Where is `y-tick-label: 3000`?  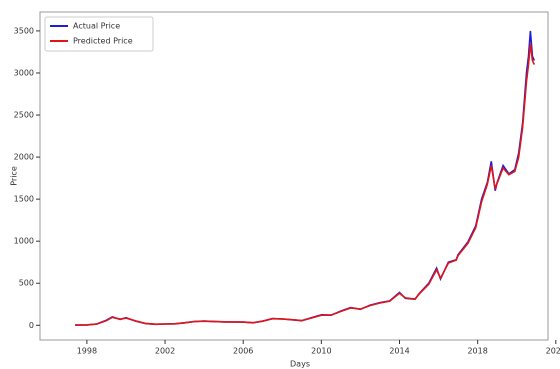
y-tick-label: 3000 is located at coordinates (24, 72).